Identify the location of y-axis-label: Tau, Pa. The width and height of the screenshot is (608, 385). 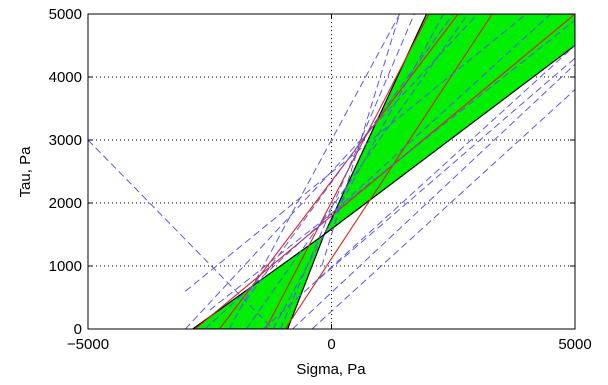
(25, 172).